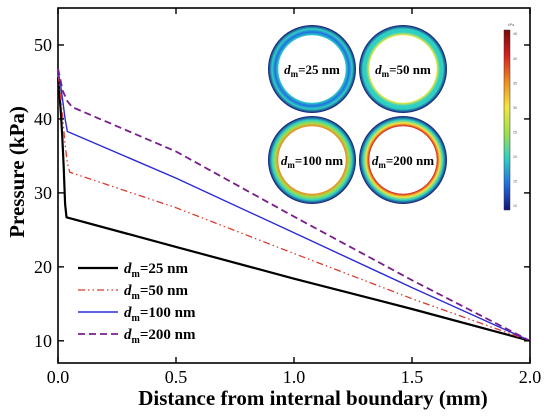  Describe the element at coordinates (43, 119) in the screenshot. I see `y-tick-label: 40` at that location.